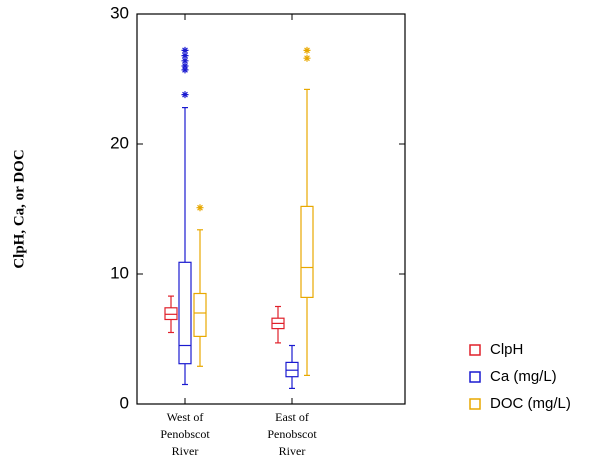 The height and width of the screenshot is (468, 593). Describe the element at coordinates (119, 272) in the screenshot. I see `y-tick-label: 10` at that location.